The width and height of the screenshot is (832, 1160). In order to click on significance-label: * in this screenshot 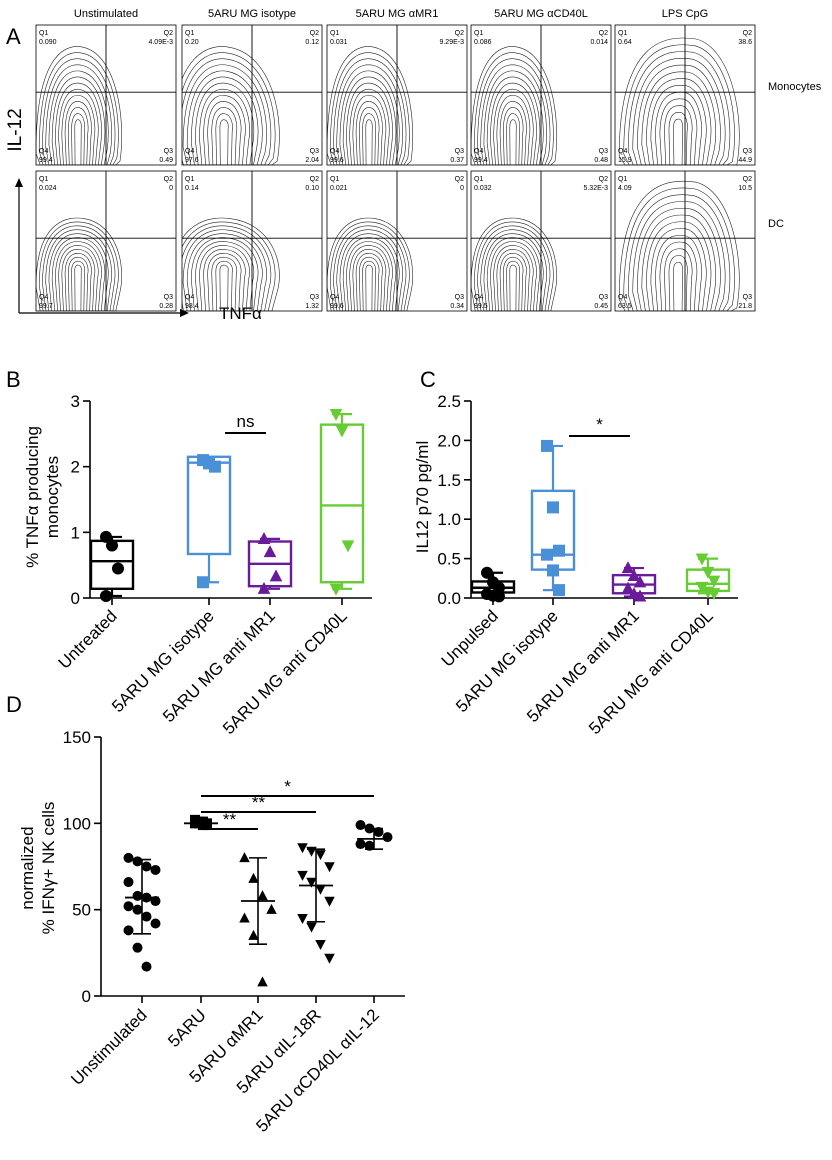, I will do `click(599, 424)`.